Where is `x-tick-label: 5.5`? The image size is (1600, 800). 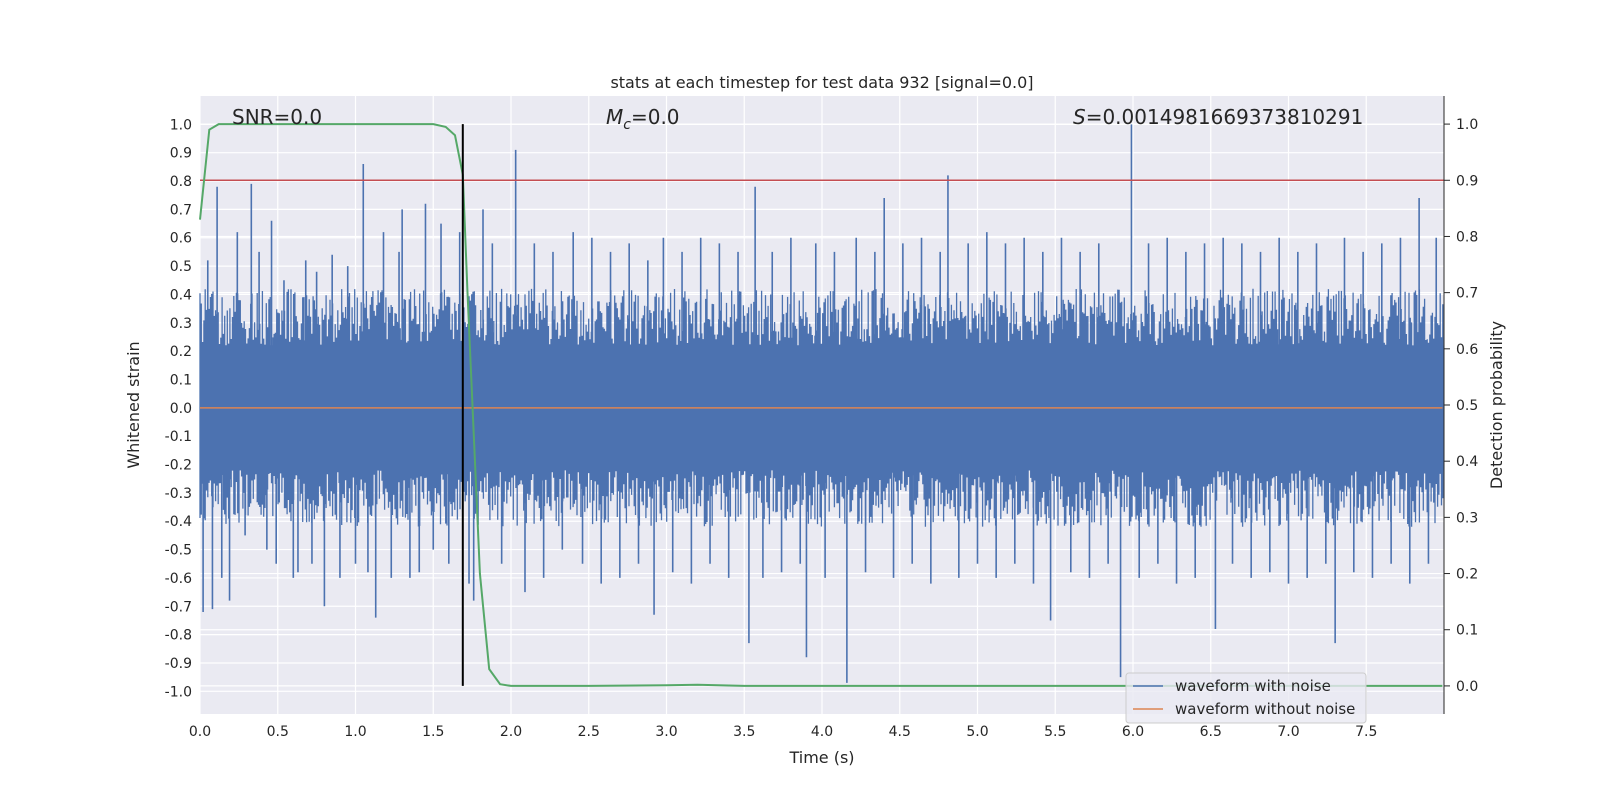 x-tick-label: 5.5 is located at coordinates (1055, 732).